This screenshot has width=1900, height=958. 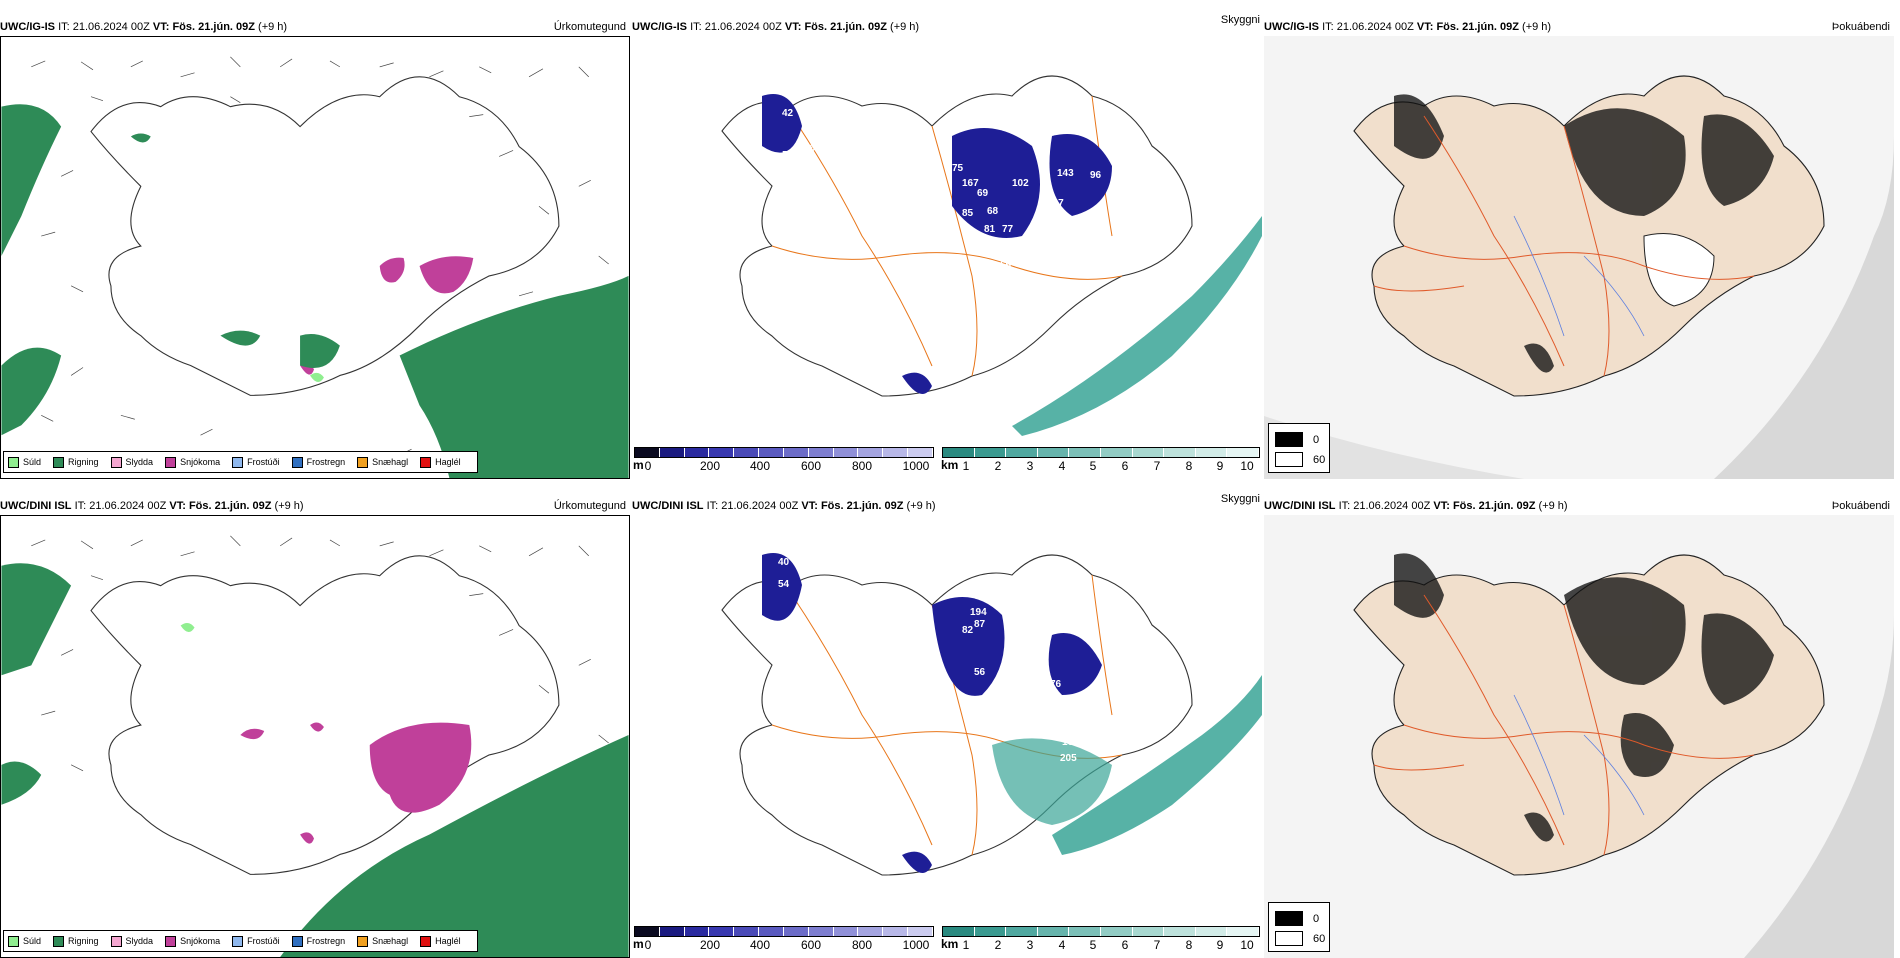 What do you see at coordinates (440, 941) in the screenshot?
I see `legend-item: Haglél` at bounding box center [440, 941].